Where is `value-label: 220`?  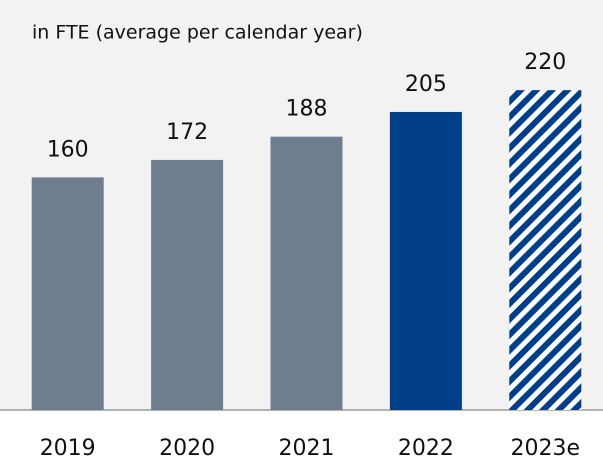
value-label: 220 is located at coordinates (545, 62).